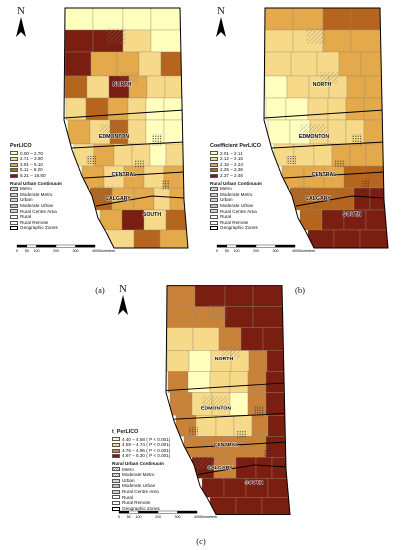  What do you see at coordinates (245, 159) in the screenshot?
I see `legend-class: 2.12 – 2.15` at bounding box center [245, 159].